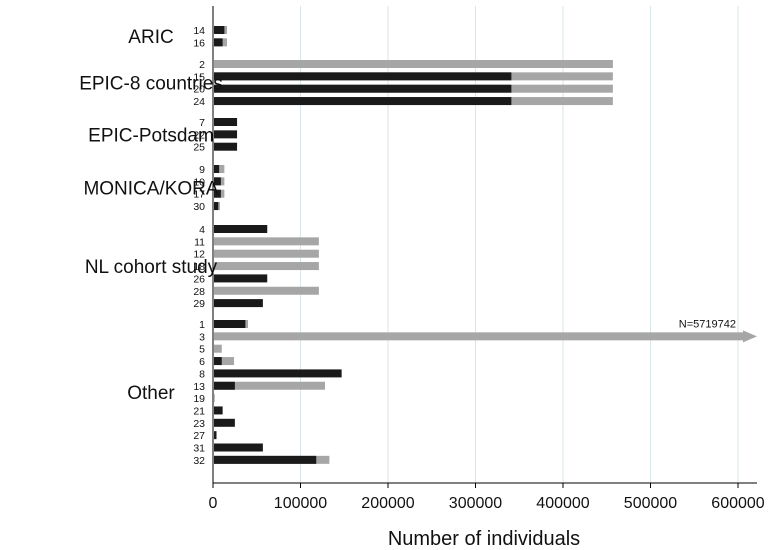 The width and height of the screenshot is (776, 550). Describe the element at coordinates (151, 267) in the screenshot. I see `group-label: NL cohort study` at that location.